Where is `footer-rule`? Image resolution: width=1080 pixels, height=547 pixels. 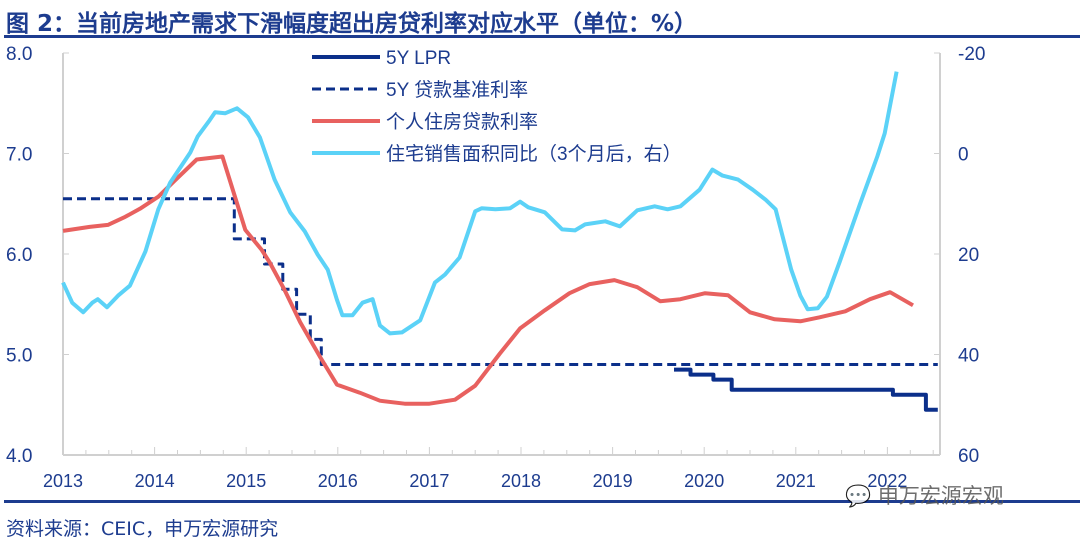 footer-rule is located at coordinates (542, 501).